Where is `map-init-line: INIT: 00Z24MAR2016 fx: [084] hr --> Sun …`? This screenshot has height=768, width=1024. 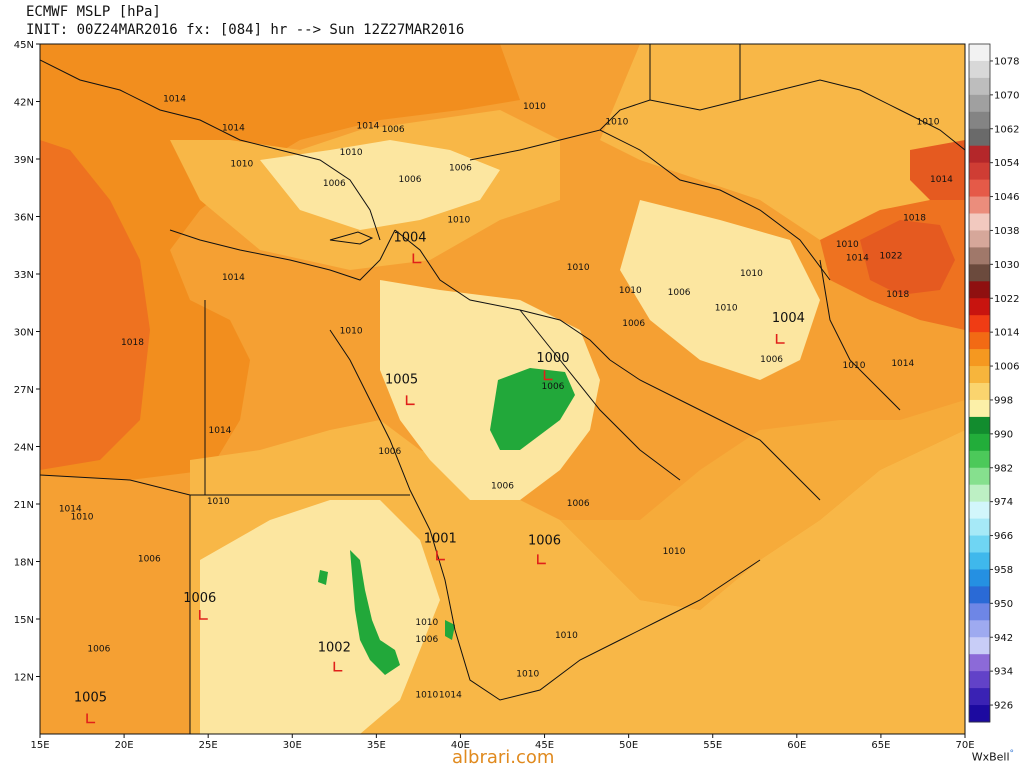 map-init-line: INIT: 00Z24MAR2016 fx: [084] hr --> Sun … is located at coordinates (245, 30).